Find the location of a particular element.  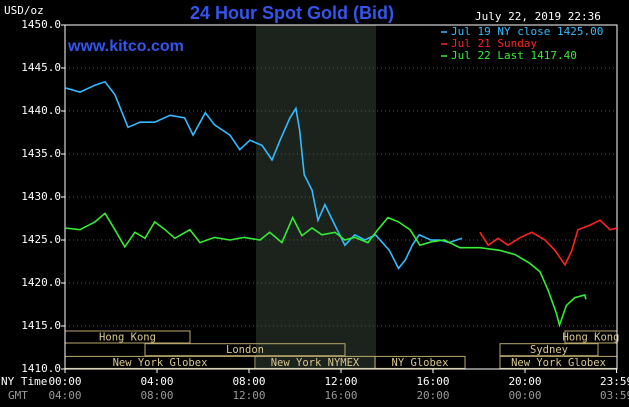

y-tick-label: 1450.0 is located at coordinates (41, 24).